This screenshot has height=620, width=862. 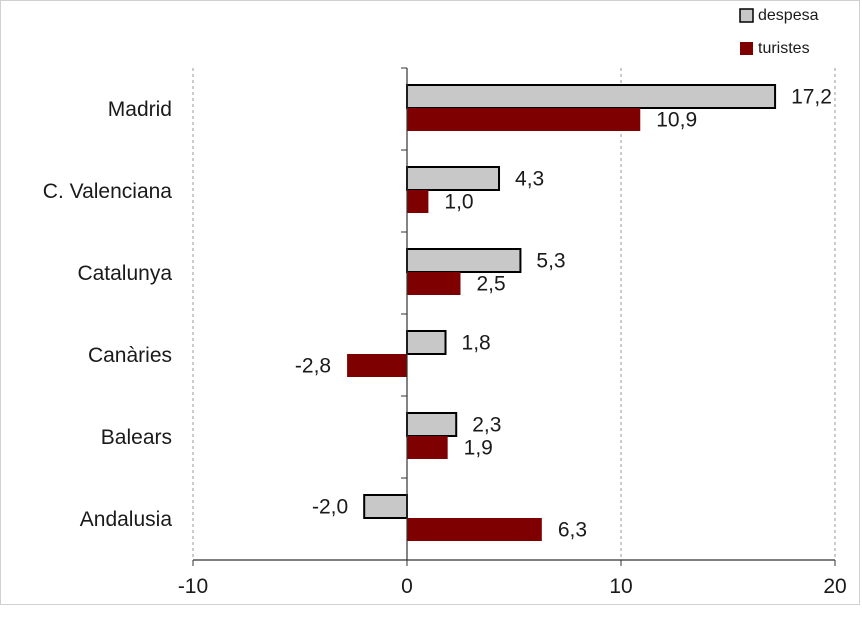 I want to click on legend-swatch-despesa, so click(x=746, y=15).